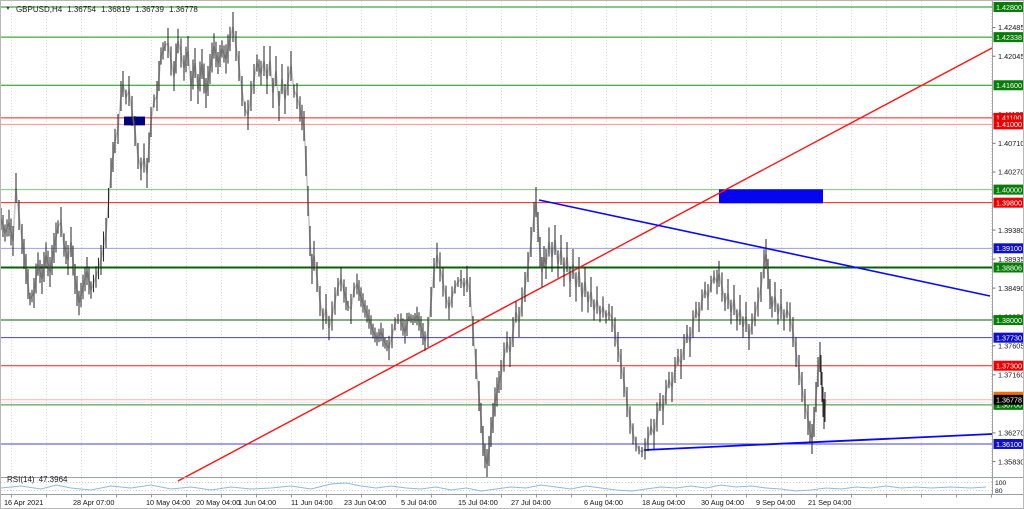  Describe the element at coordinates (1011, 461) in the screenshot. I see `price-tick-label: 1.35830` at that location.